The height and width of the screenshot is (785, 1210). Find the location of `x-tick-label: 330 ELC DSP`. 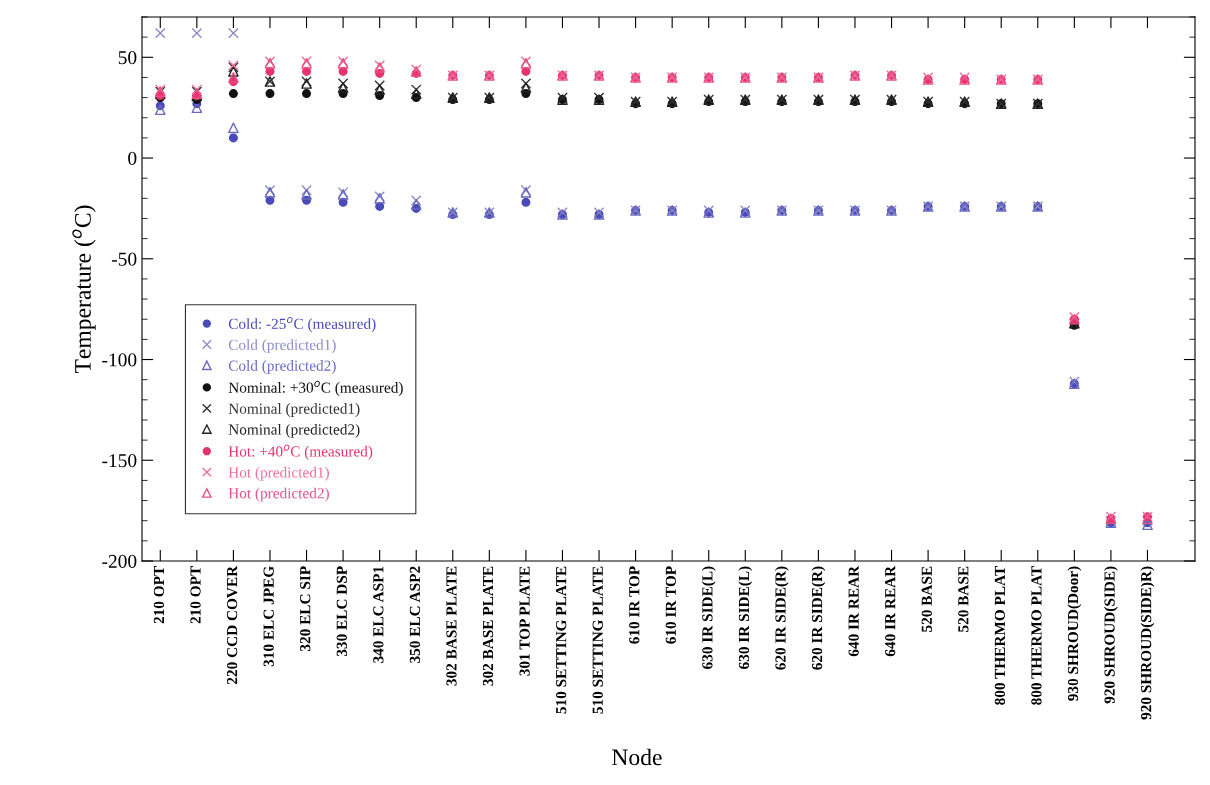

x-tick-label: 330 ELC DSP is located at coordinates (341, 611).